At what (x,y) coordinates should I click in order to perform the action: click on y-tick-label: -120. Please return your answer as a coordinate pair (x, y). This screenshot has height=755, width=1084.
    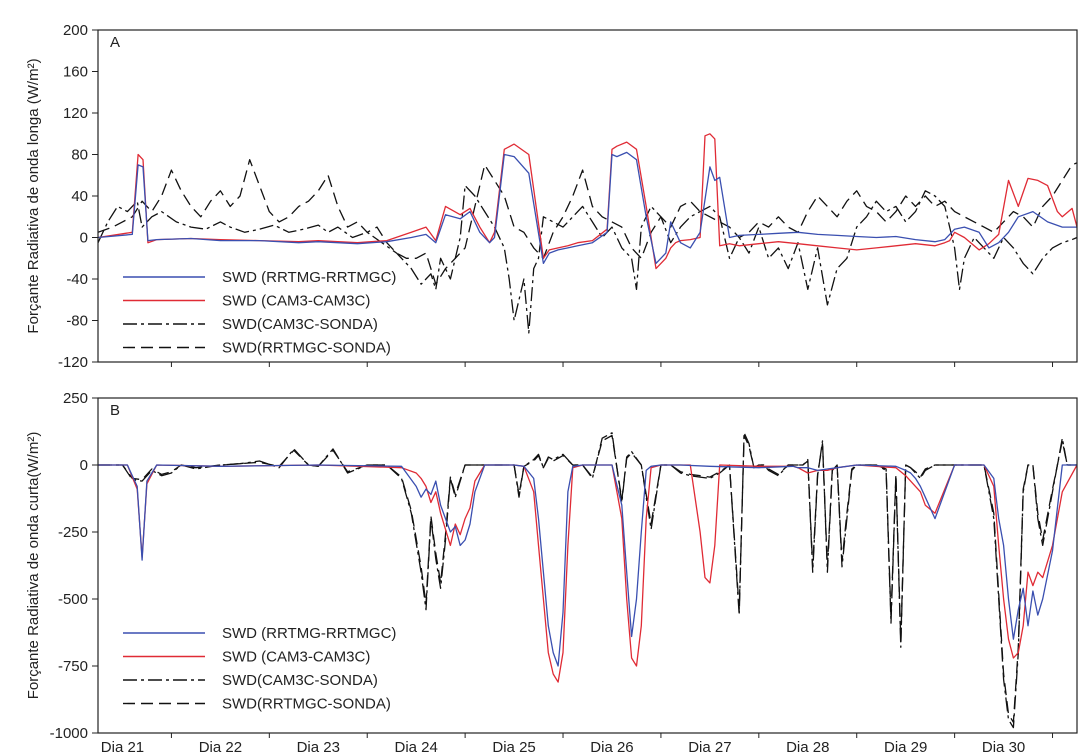
    Looking at the image, I should click on (73, 362).